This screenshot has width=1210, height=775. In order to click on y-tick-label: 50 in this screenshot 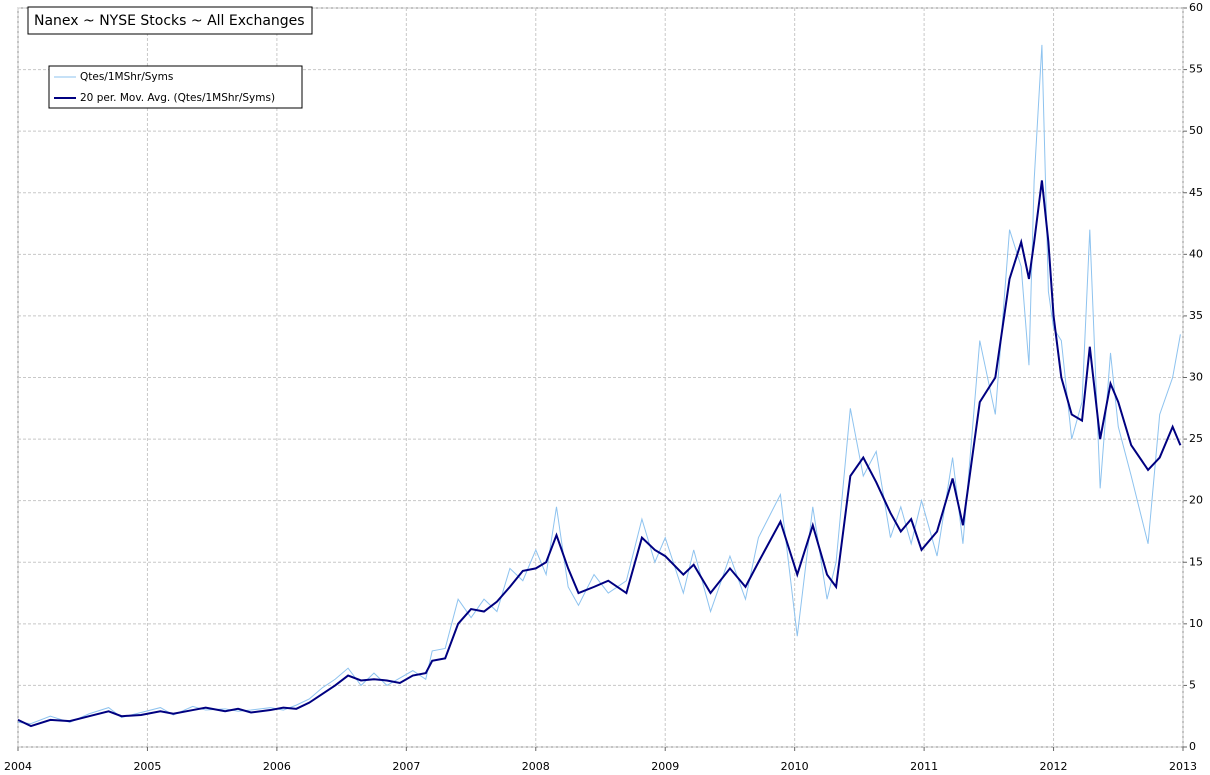, I will do `click(1196, 130)`.